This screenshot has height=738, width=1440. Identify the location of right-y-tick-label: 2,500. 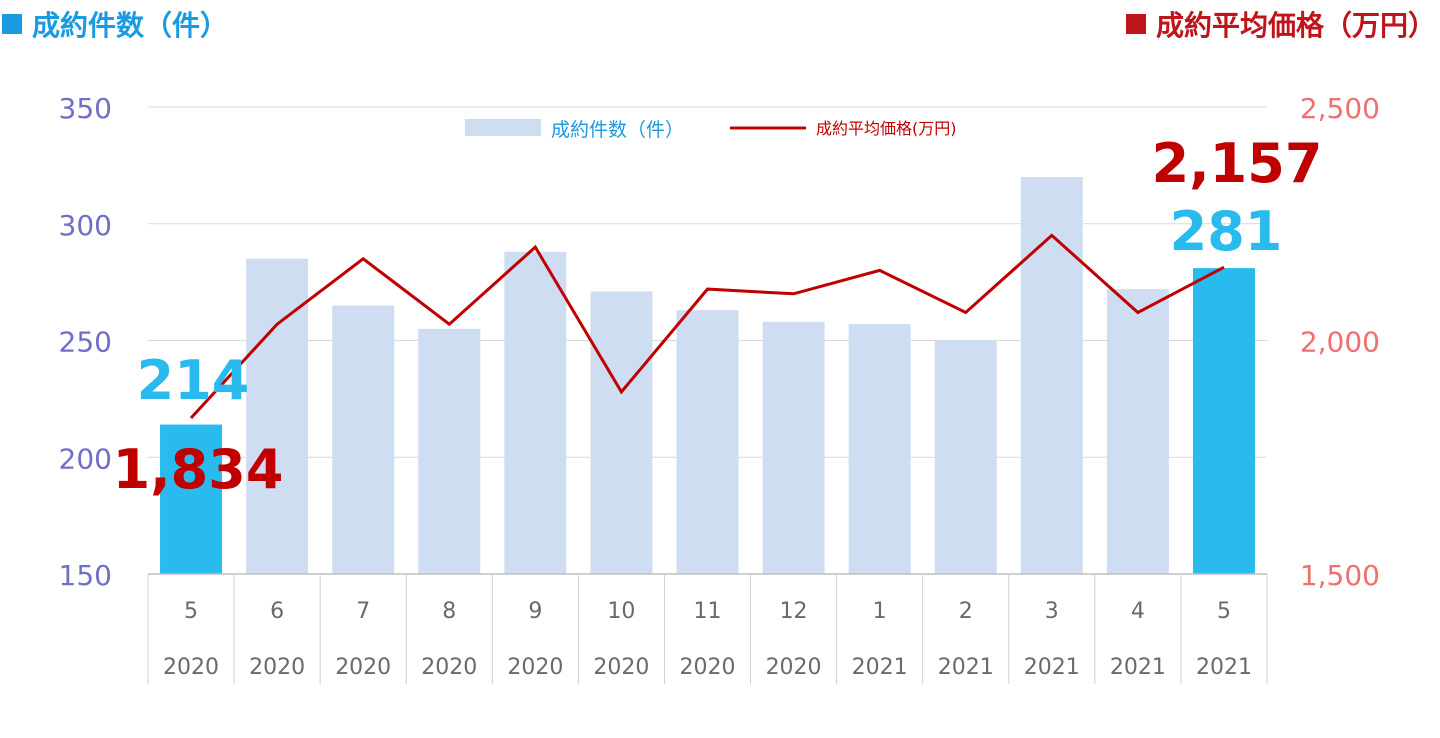
(1340, 108).